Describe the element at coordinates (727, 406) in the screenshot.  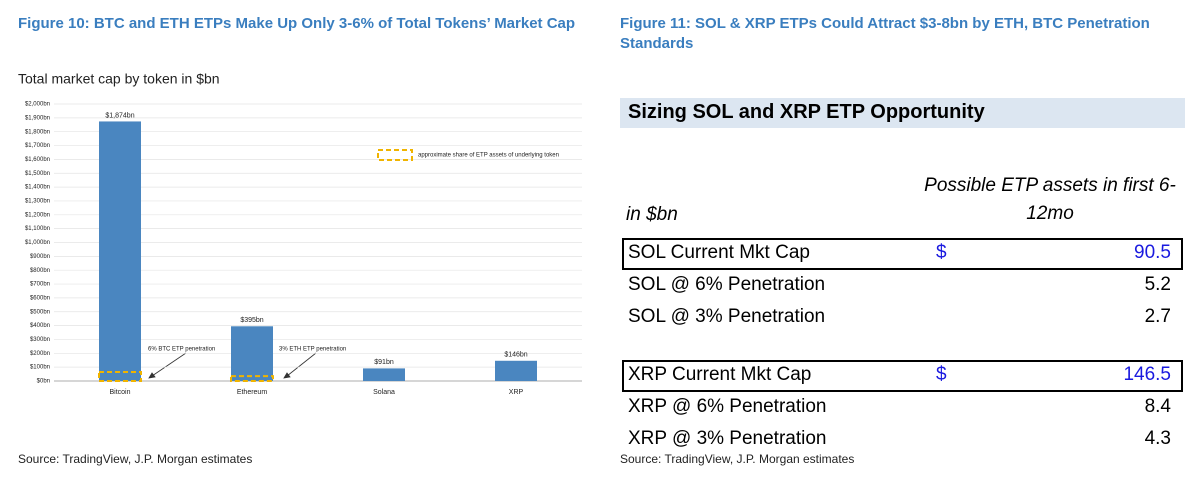
I see `row-label: XRP @ 6% Penetration` at that location.